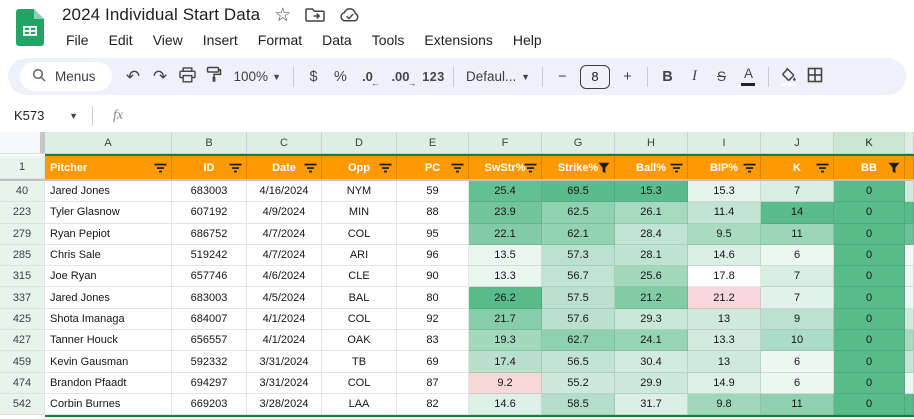 The height and width of the screenshot is (419, 914). What do you see at coordinates (66, 76) in the screenshot?
I see `menus-search: Menus` at bounding box center [66, 76].